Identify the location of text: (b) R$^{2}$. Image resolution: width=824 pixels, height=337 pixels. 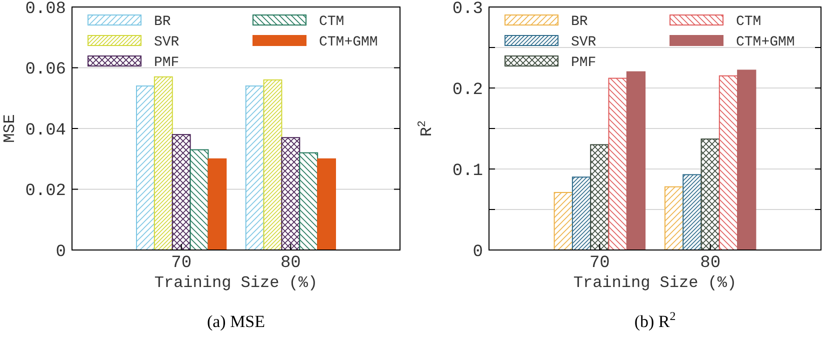
(655, 320).